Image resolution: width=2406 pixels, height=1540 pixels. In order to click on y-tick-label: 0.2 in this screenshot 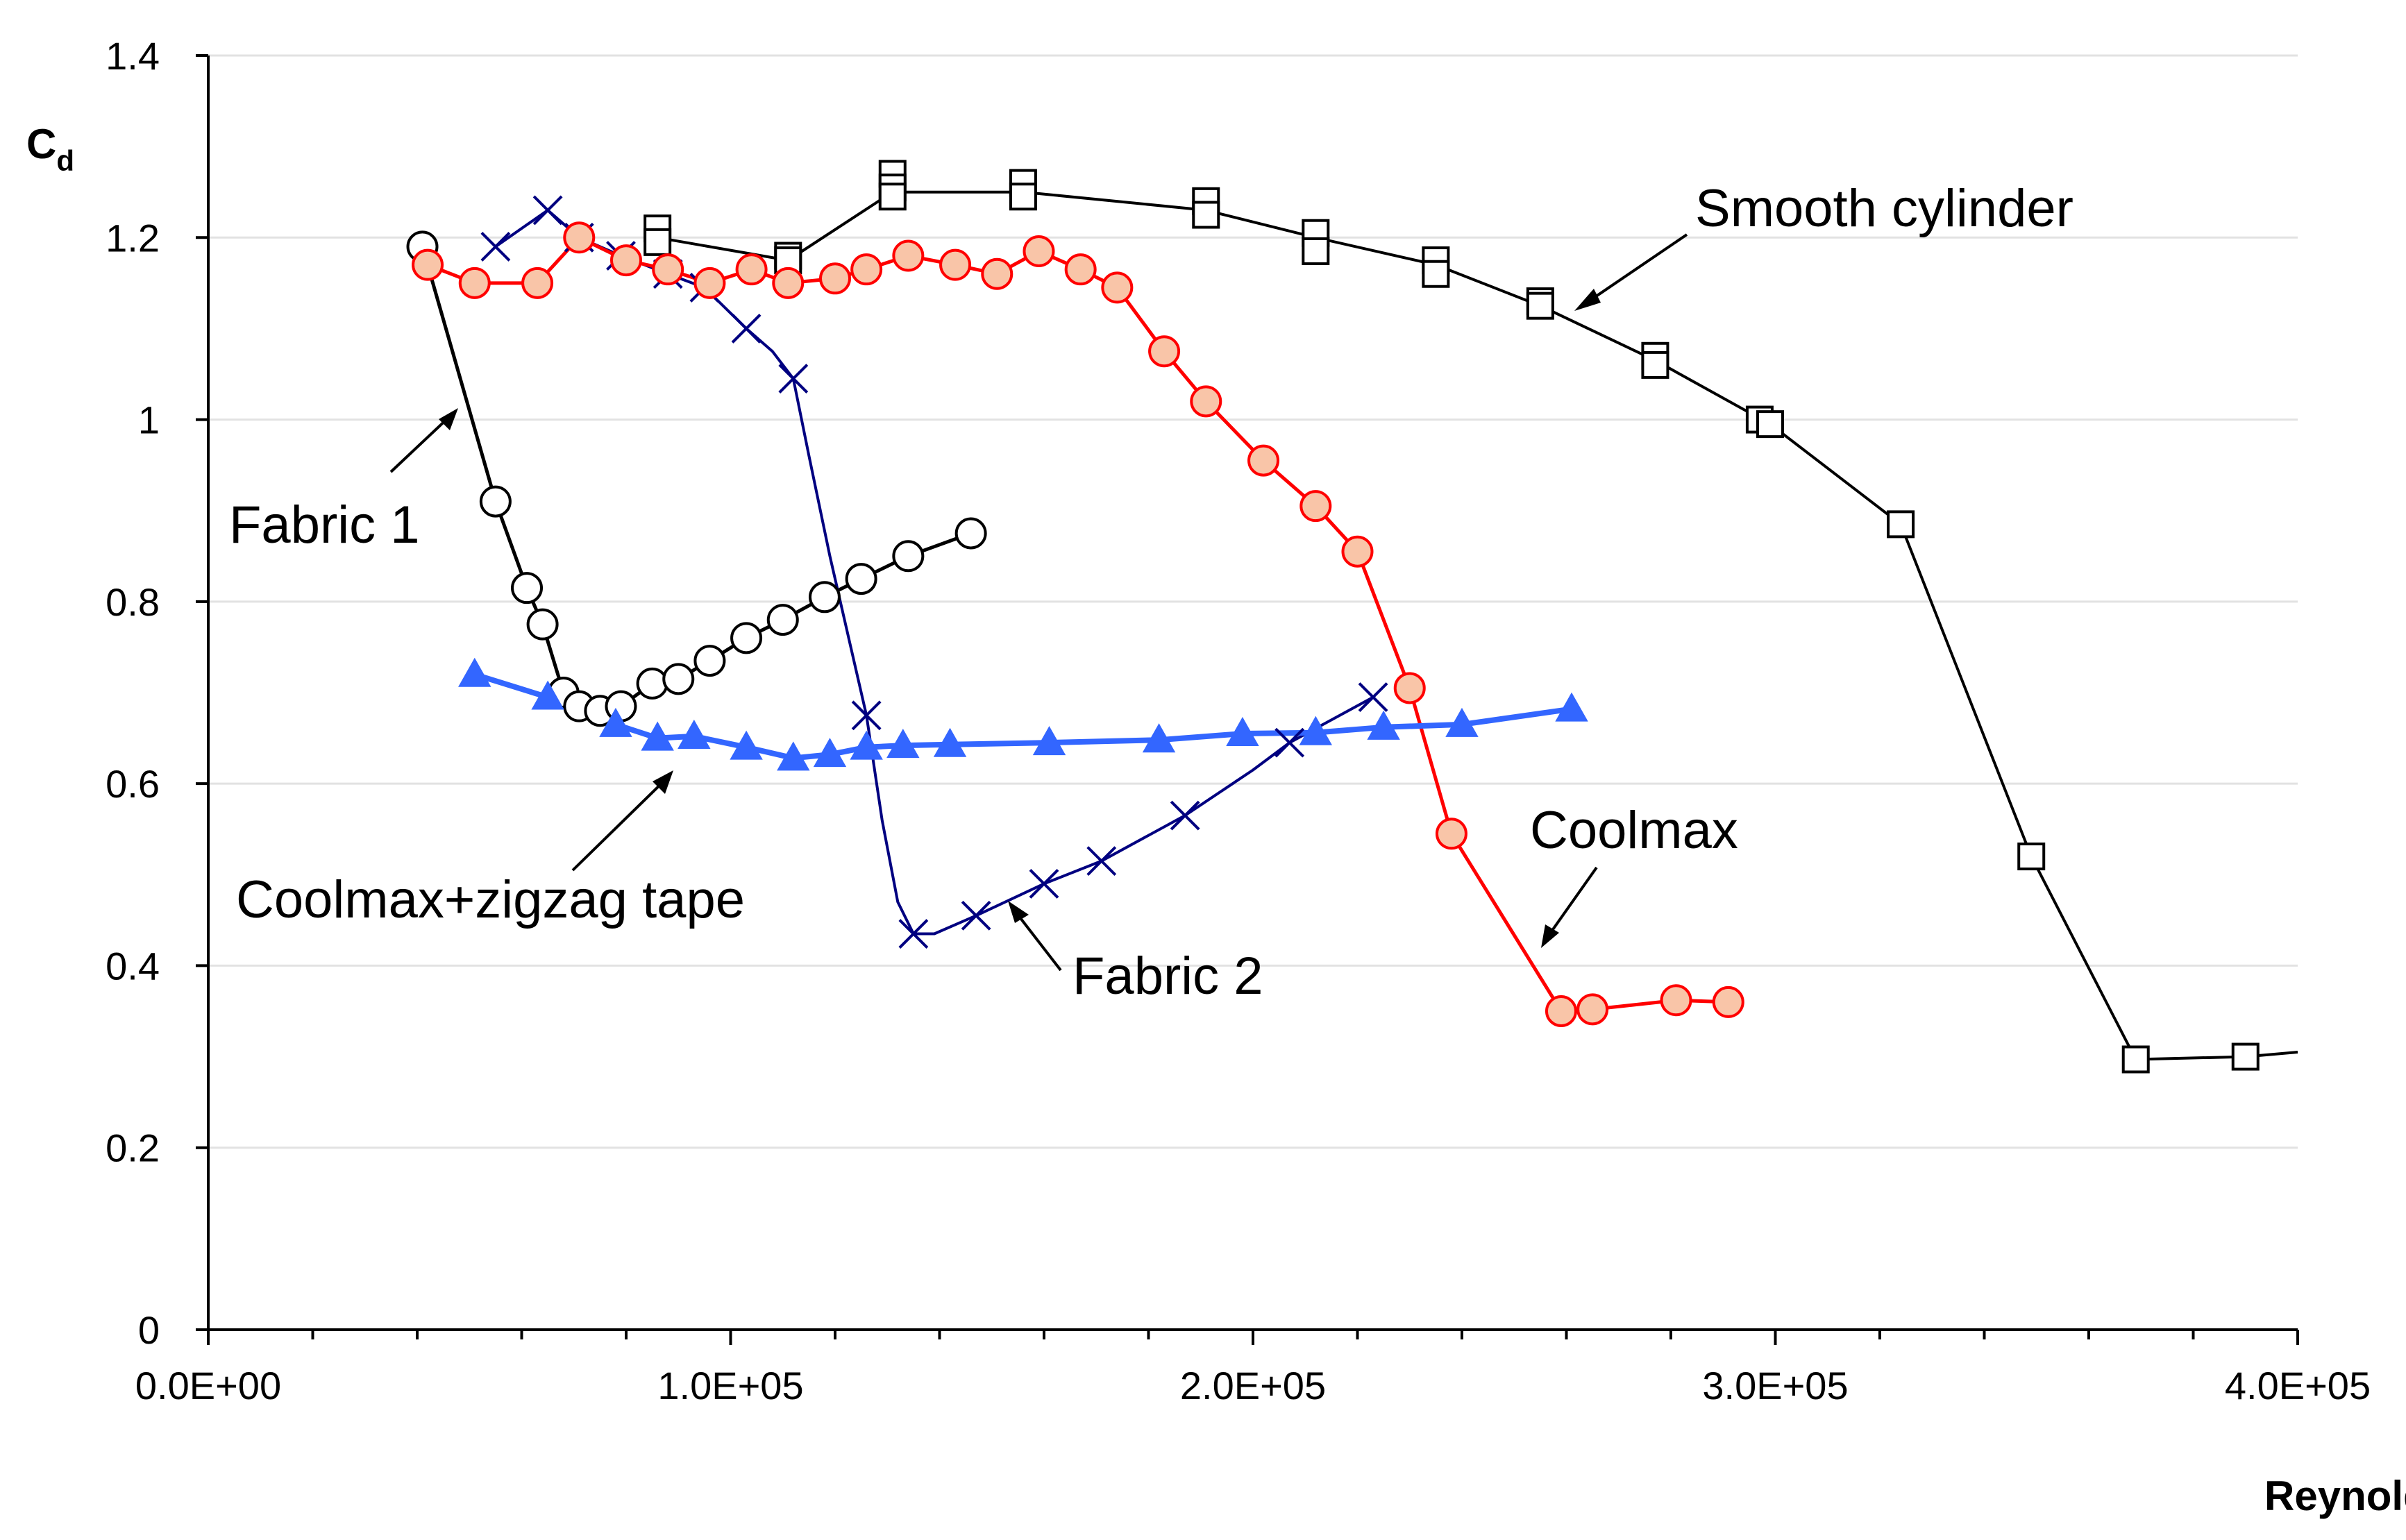, I will do `click(133, 1148)`.